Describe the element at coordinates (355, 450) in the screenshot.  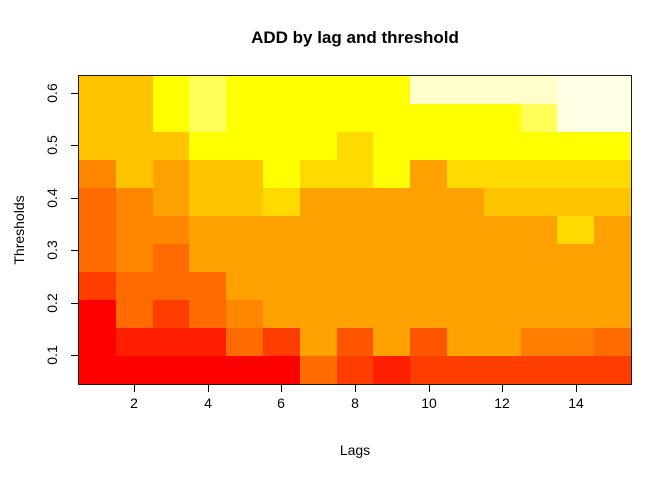
I see `x-axis-title: Lags` at that location.